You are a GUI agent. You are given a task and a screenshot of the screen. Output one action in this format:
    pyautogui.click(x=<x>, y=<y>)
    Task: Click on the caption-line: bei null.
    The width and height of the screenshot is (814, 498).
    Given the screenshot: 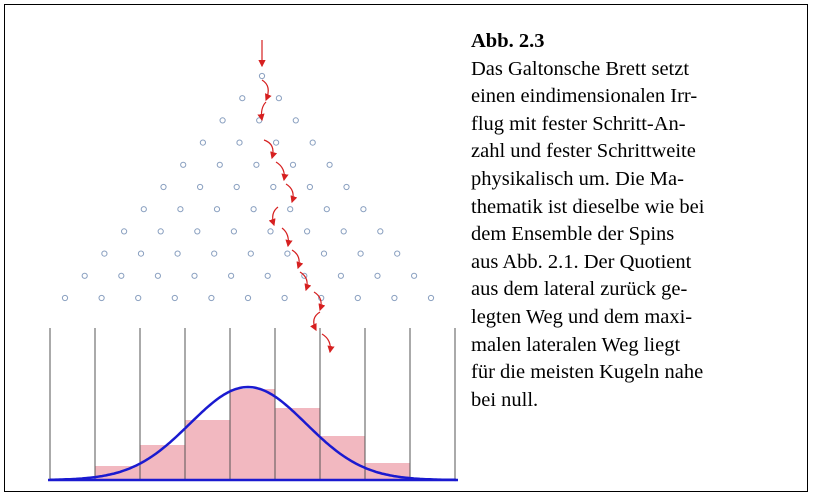 What is the action you would take?
    pyautogui.click(x=505, y=399)
    